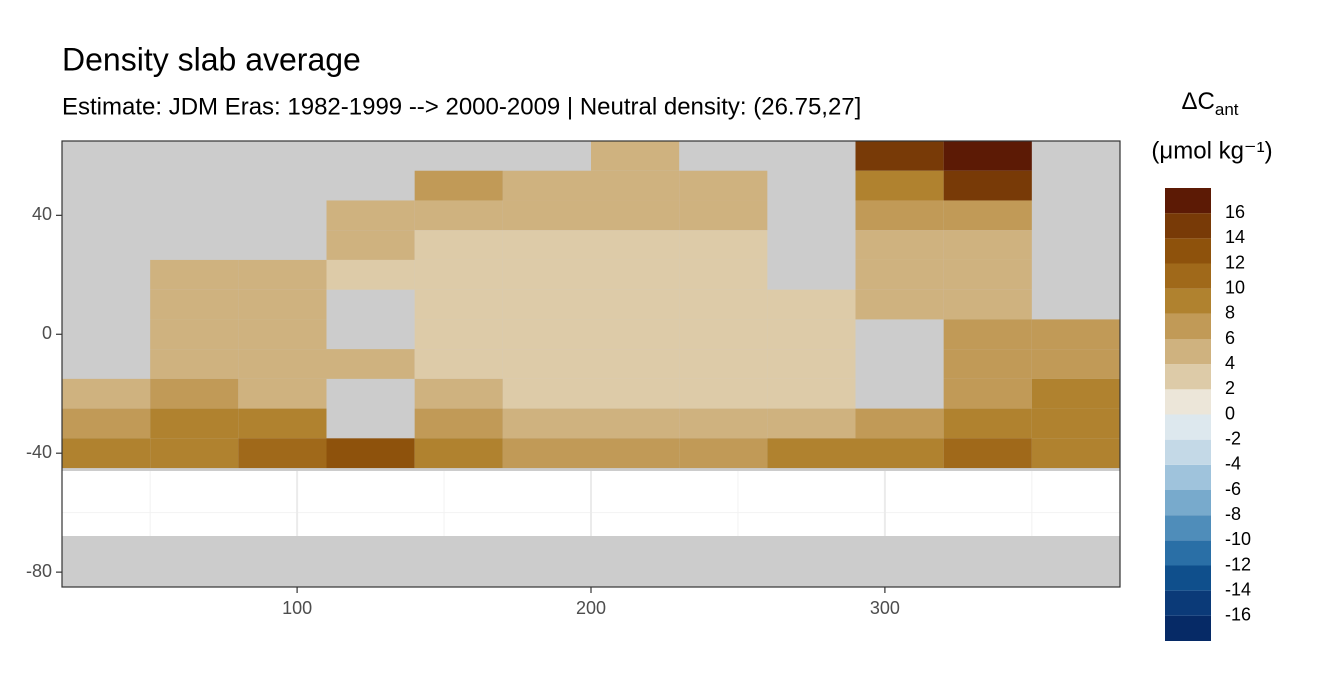 This screenshot has width=1344, height=677. What do you see at coordinates (1238, 564) in the screenshot?
I see `legend-label: -12` at bounding box center [1238, 564].